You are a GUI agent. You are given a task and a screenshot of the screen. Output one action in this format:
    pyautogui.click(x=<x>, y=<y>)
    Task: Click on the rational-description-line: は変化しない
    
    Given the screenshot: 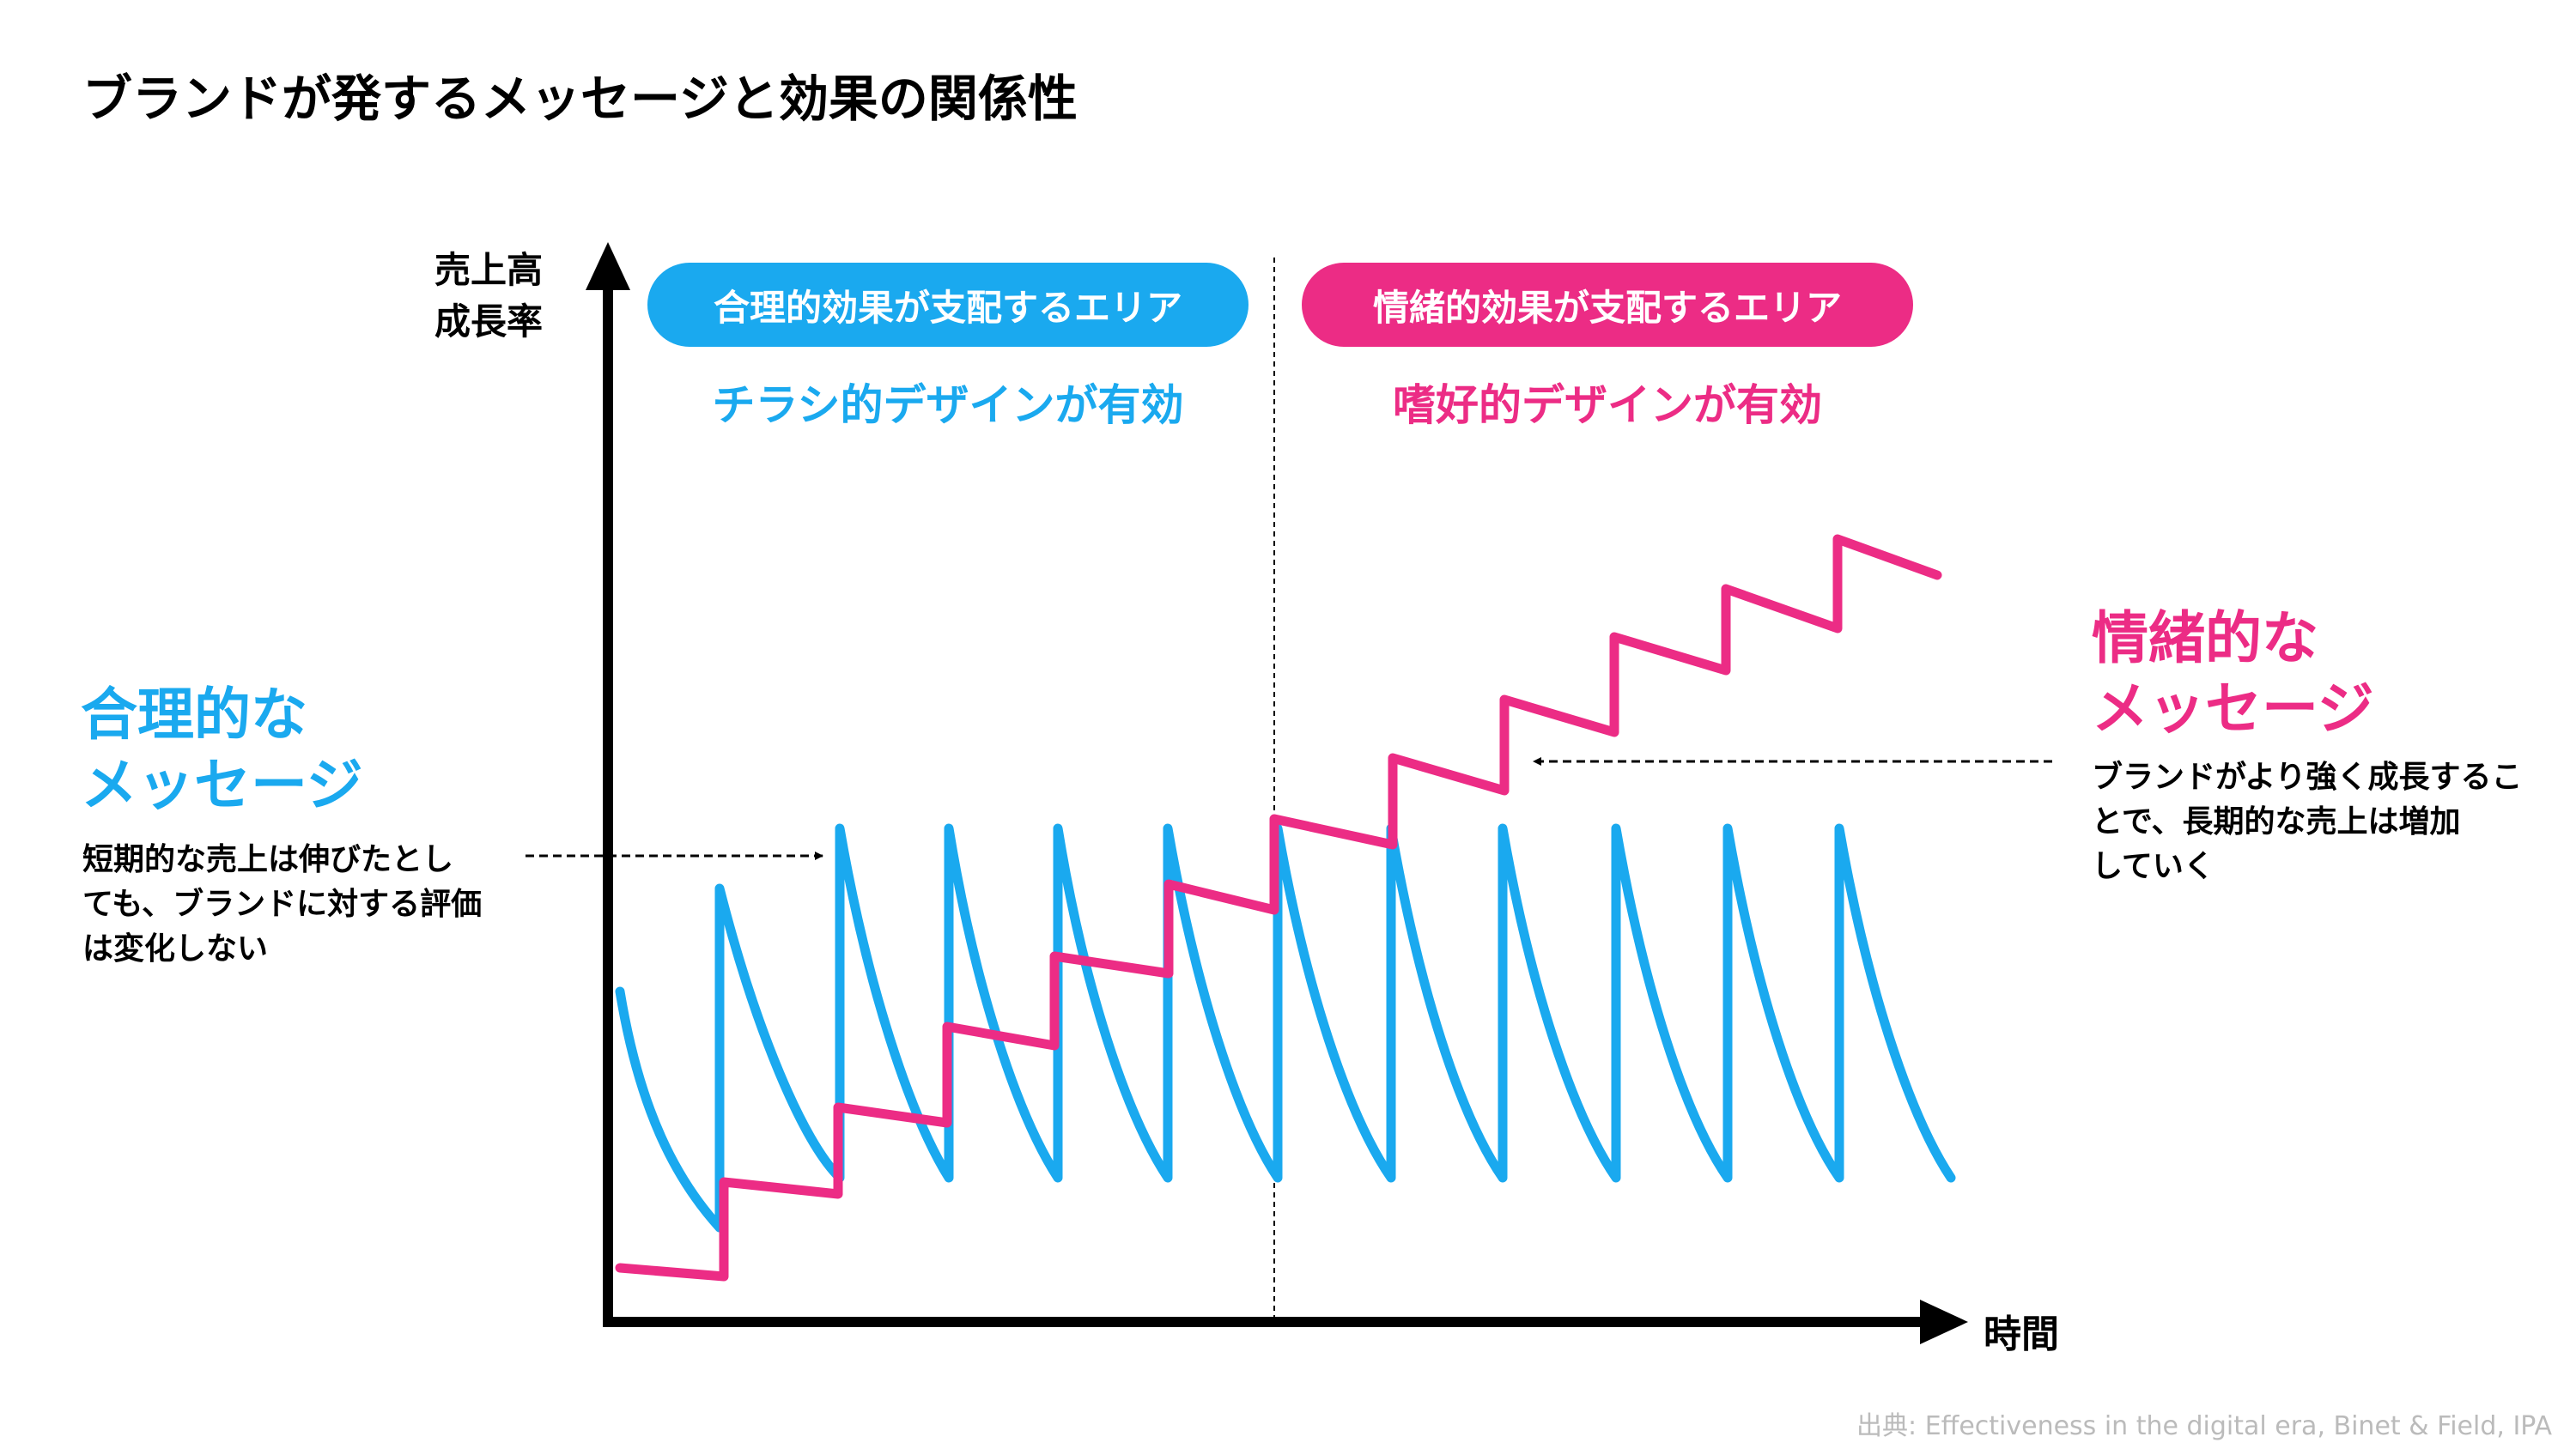 What is the action you would take?
    pyautogui.click(x=175, y=949)
    